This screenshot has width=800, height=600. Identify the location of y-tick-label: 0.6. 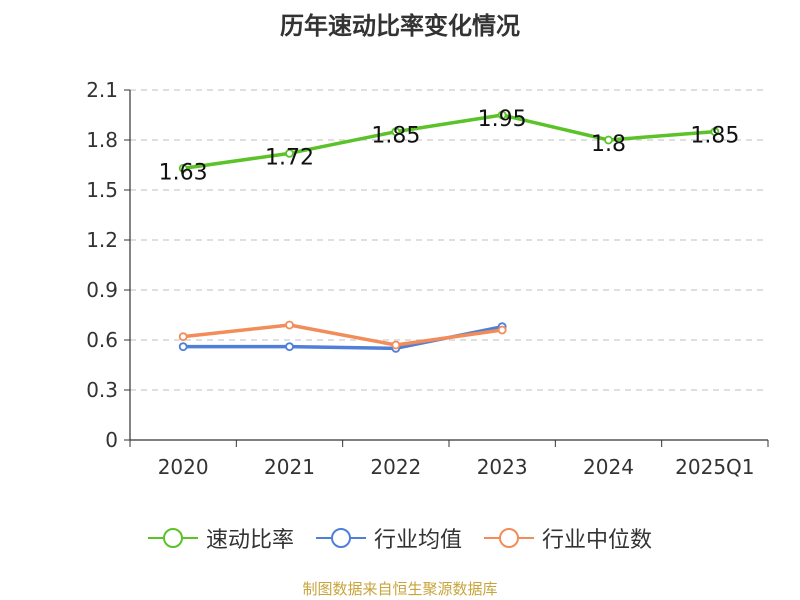
(102, 340).